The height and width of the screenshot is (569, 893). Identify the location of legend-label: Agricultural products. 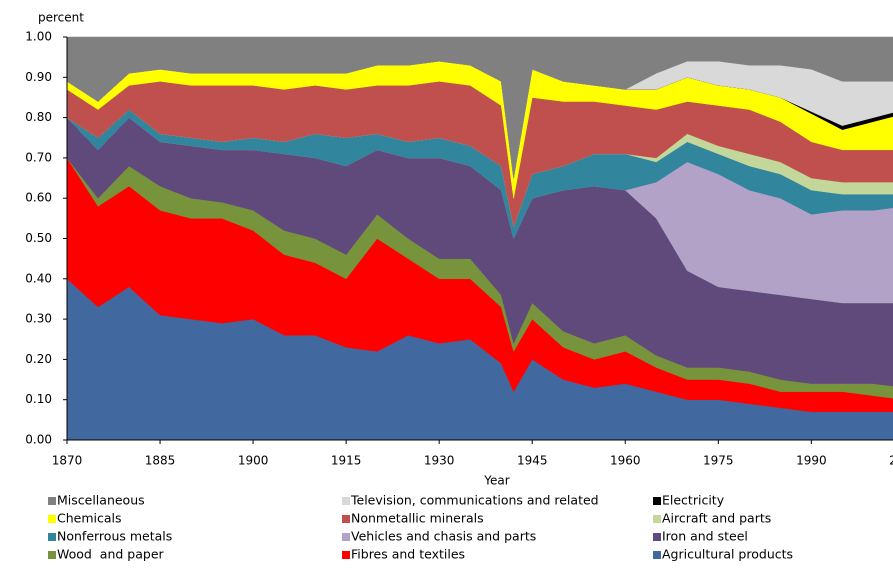
(727, 554).